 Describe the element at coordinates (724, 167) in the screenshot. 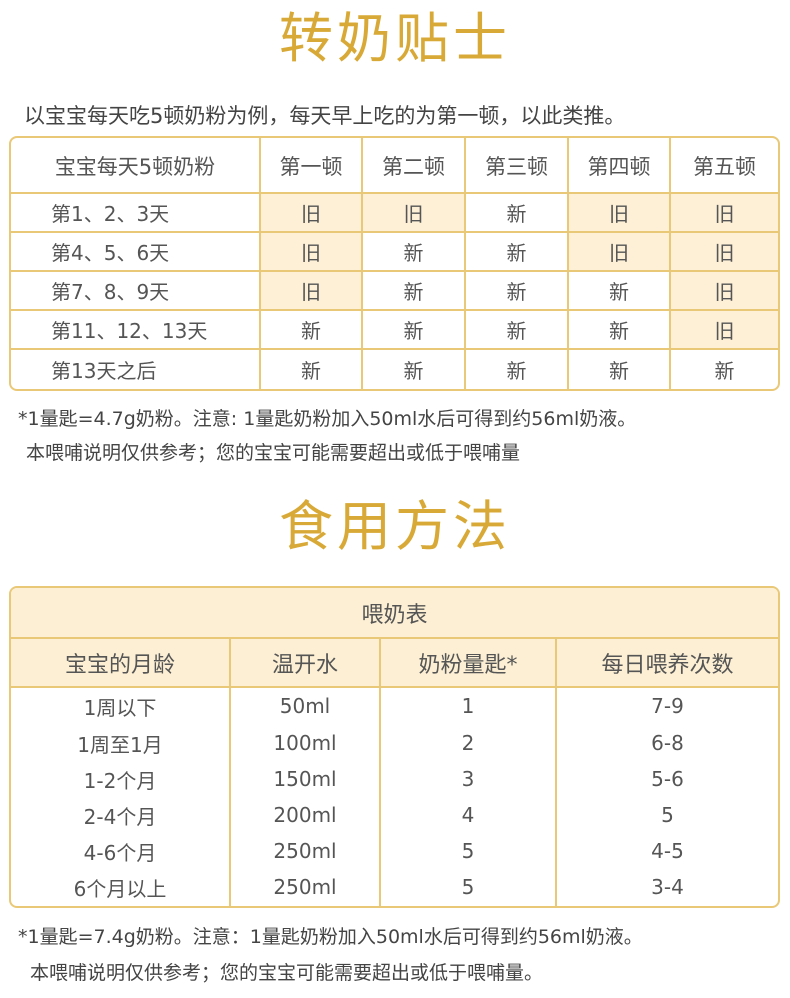

I see `transition-header-cell: 第五顿` at that location.